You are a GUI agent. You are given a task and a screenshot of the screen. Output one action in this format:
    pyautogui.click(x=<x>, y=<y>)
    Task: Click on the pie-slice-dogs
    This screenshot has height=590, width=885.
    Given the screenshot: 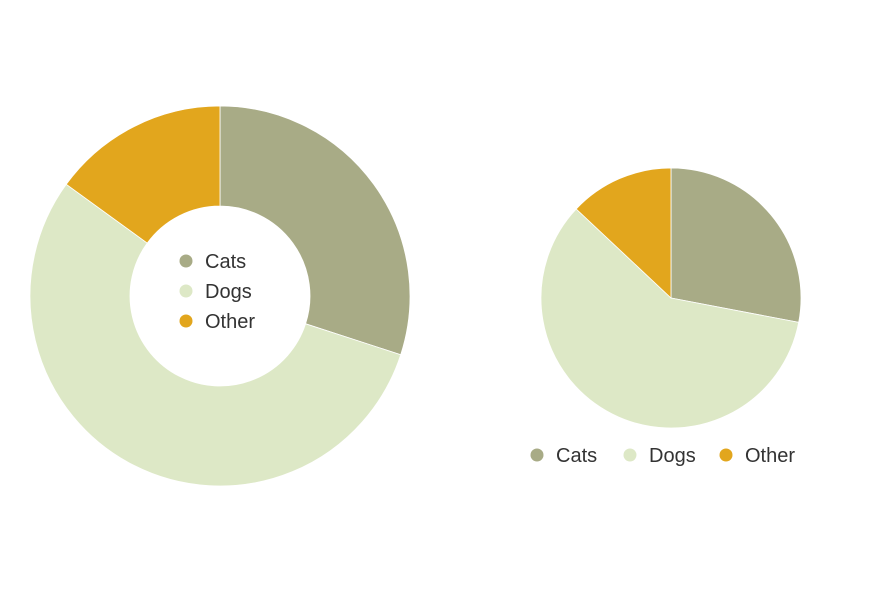 What is the action you would take?
    pyautogui.click(x=670, y=318)
    